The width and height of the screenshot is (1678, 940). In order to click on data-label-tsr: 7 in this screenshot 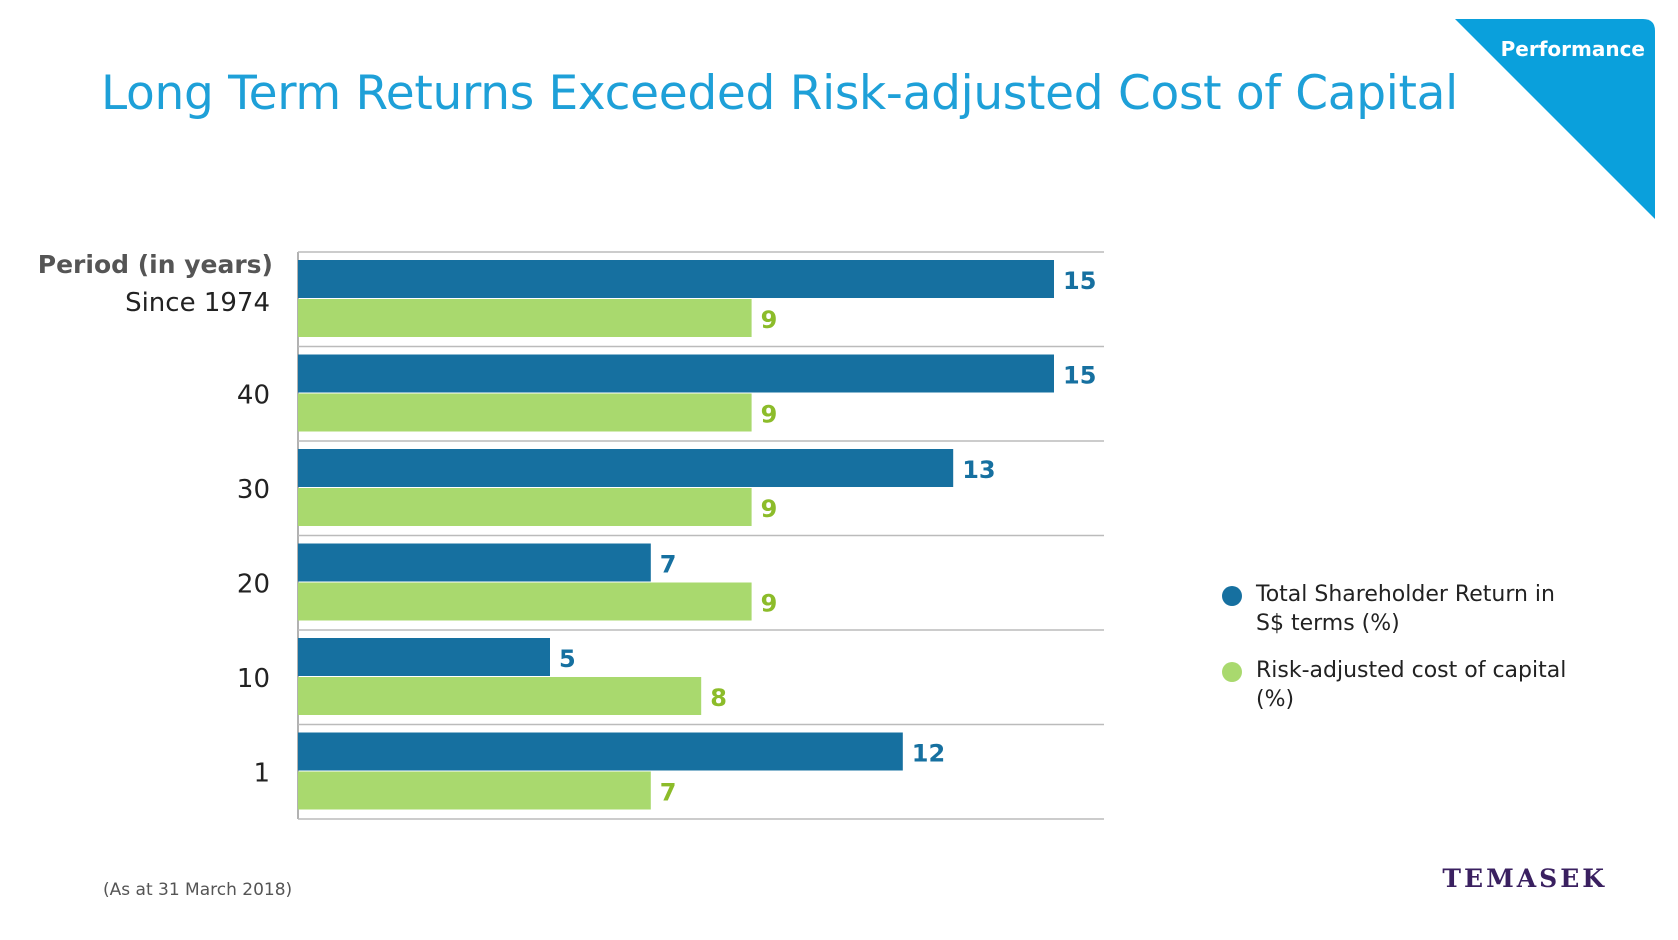, I will do `click(668, 565)`.